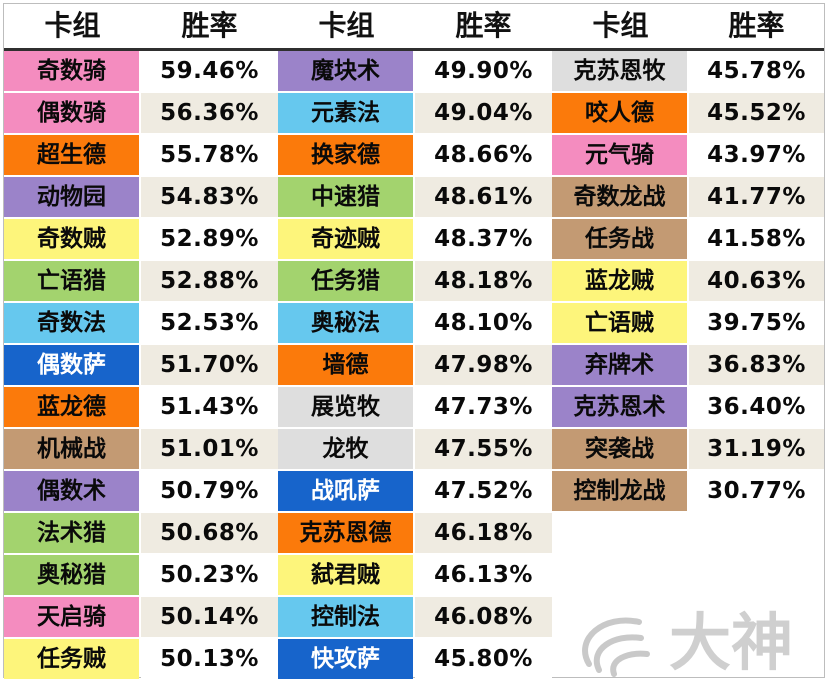  Describe the element at coordinates (71, 365) in the screenshot. I see `deck-name-cell: 偶数萨` at that location.